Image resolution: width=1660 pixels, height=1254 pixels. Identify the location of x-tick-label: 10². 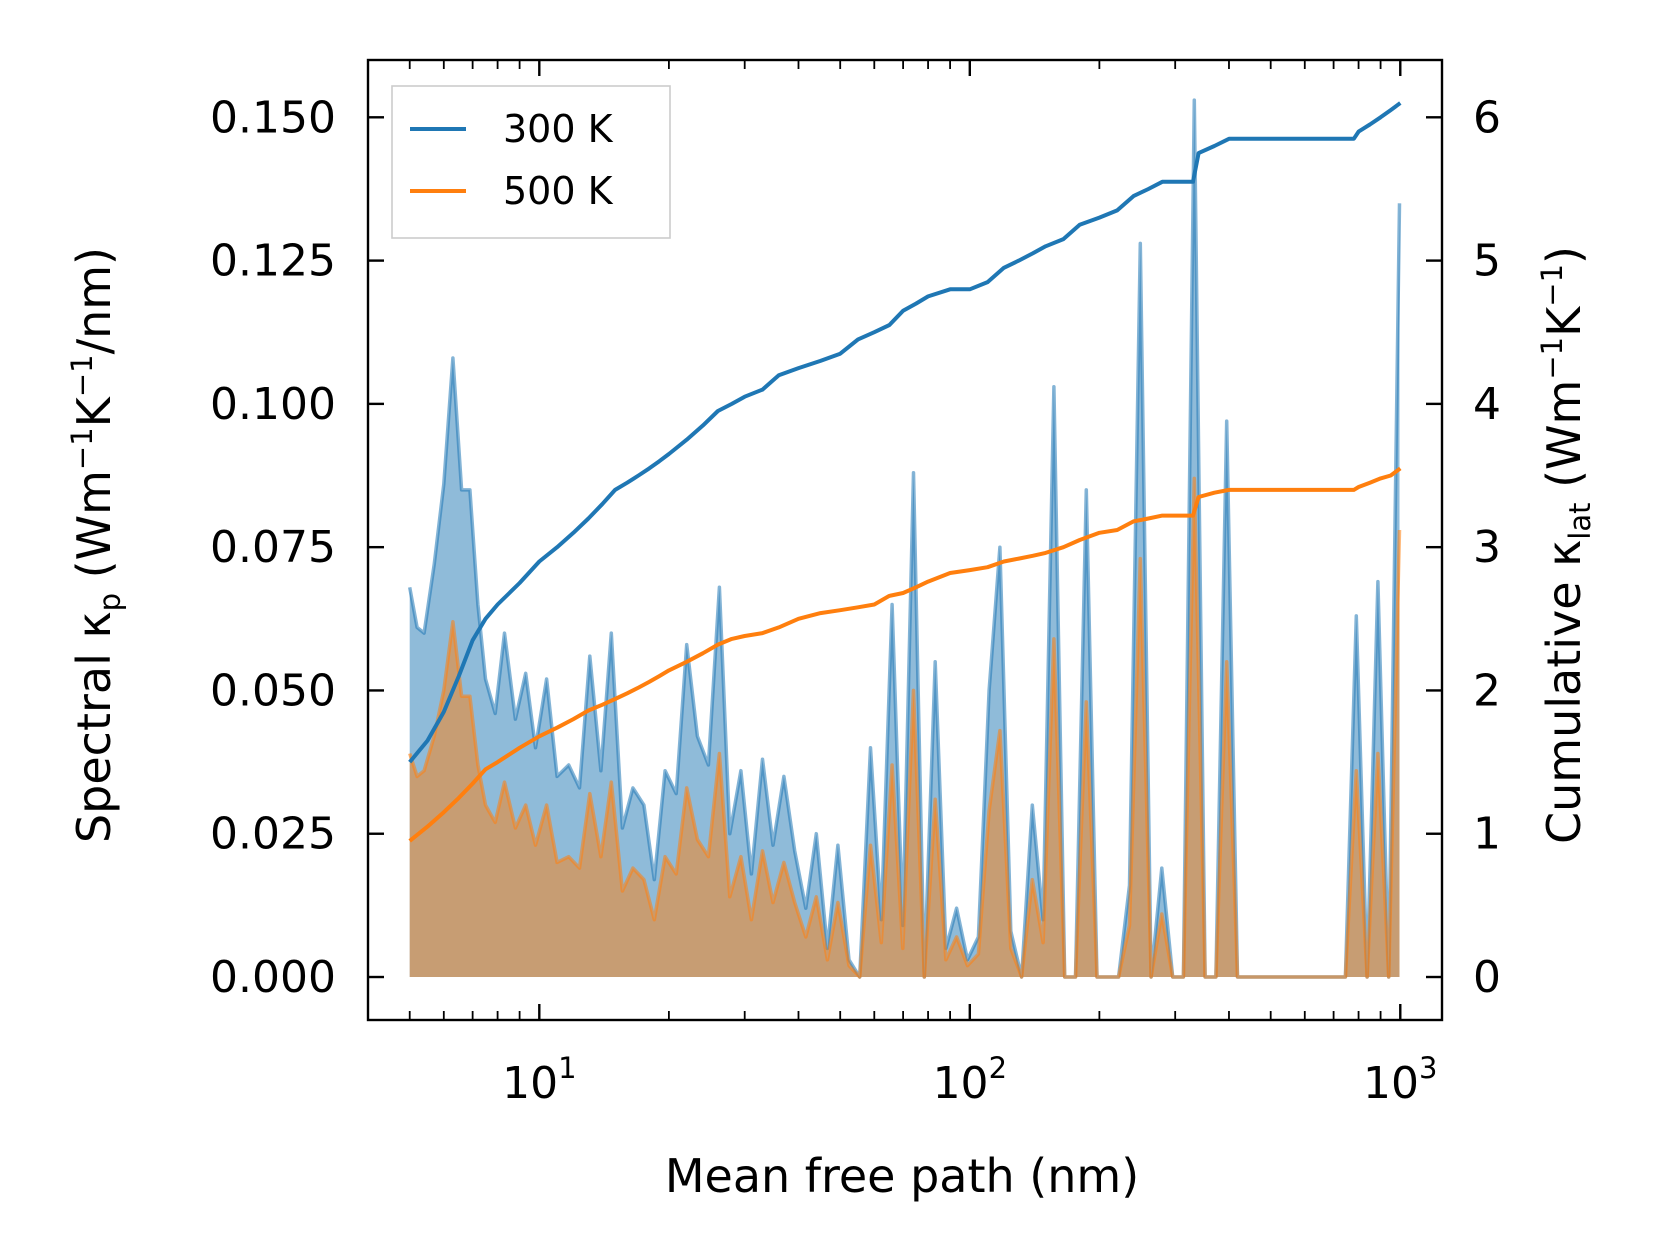
(970, 1080).